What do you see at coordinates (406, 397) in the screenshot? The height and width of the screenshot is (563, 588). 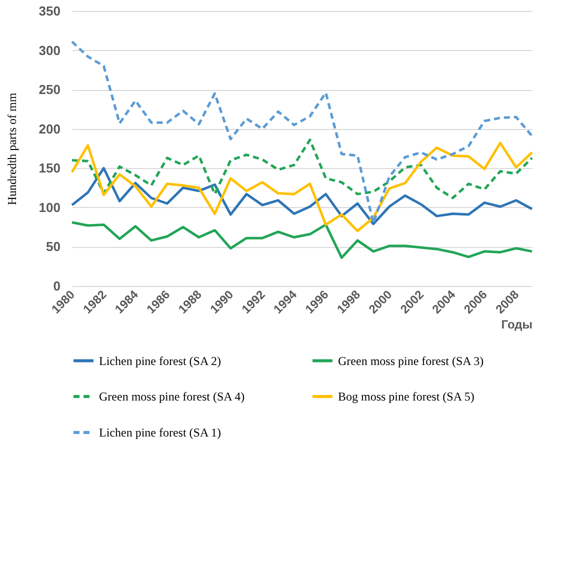 I see `legend-label: Bog moss pine forest (SA 5)` at bounding box center [406, 397].